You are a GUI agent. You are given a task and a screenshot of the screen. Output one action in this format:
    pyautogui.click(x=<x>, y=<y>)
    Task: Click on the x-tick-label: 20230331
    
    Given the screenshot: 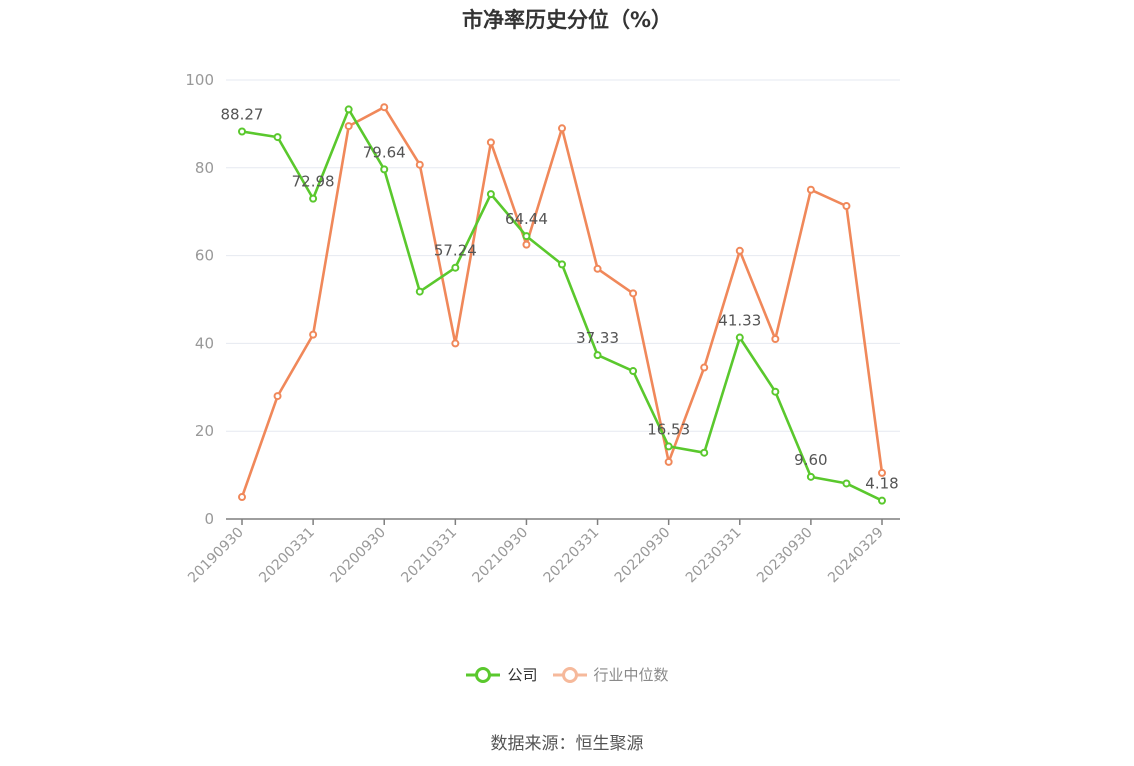 What is the action you would take?
    pyautogui.click(x=714, y=556)
    